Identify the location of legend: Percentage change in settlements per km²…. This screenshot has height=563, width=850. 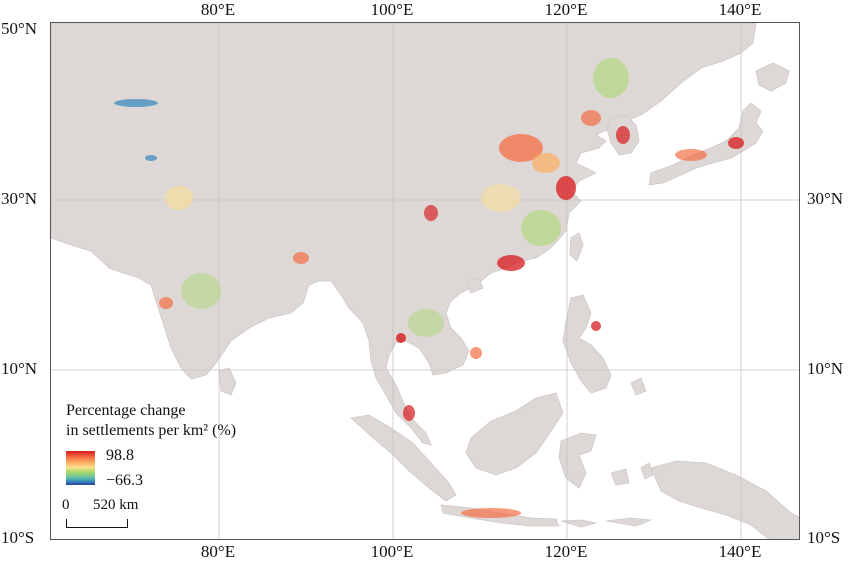
(151, 445).